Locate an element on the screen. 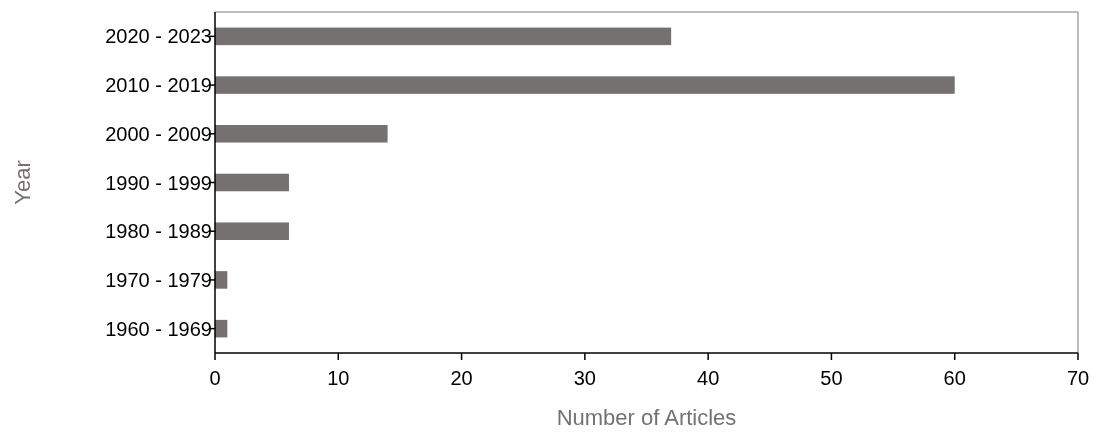 The width and height of the screenshot is (1099, 434). y-tick-label: 1960 - 1969 is located at coordinates (158, 328).